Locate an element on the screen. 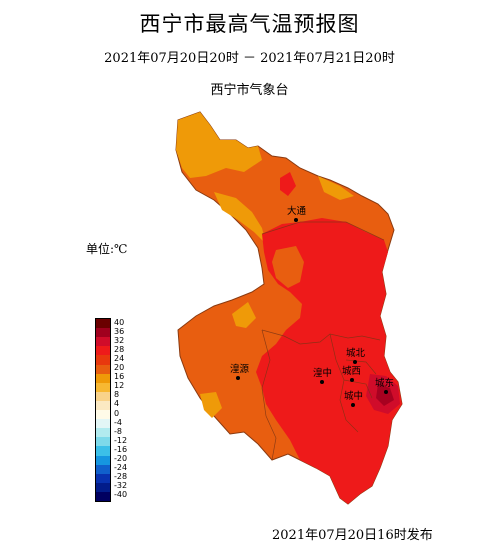 This screenshot has width=499, height=553. legend-label: 32 is located at coordinates (119, 340).